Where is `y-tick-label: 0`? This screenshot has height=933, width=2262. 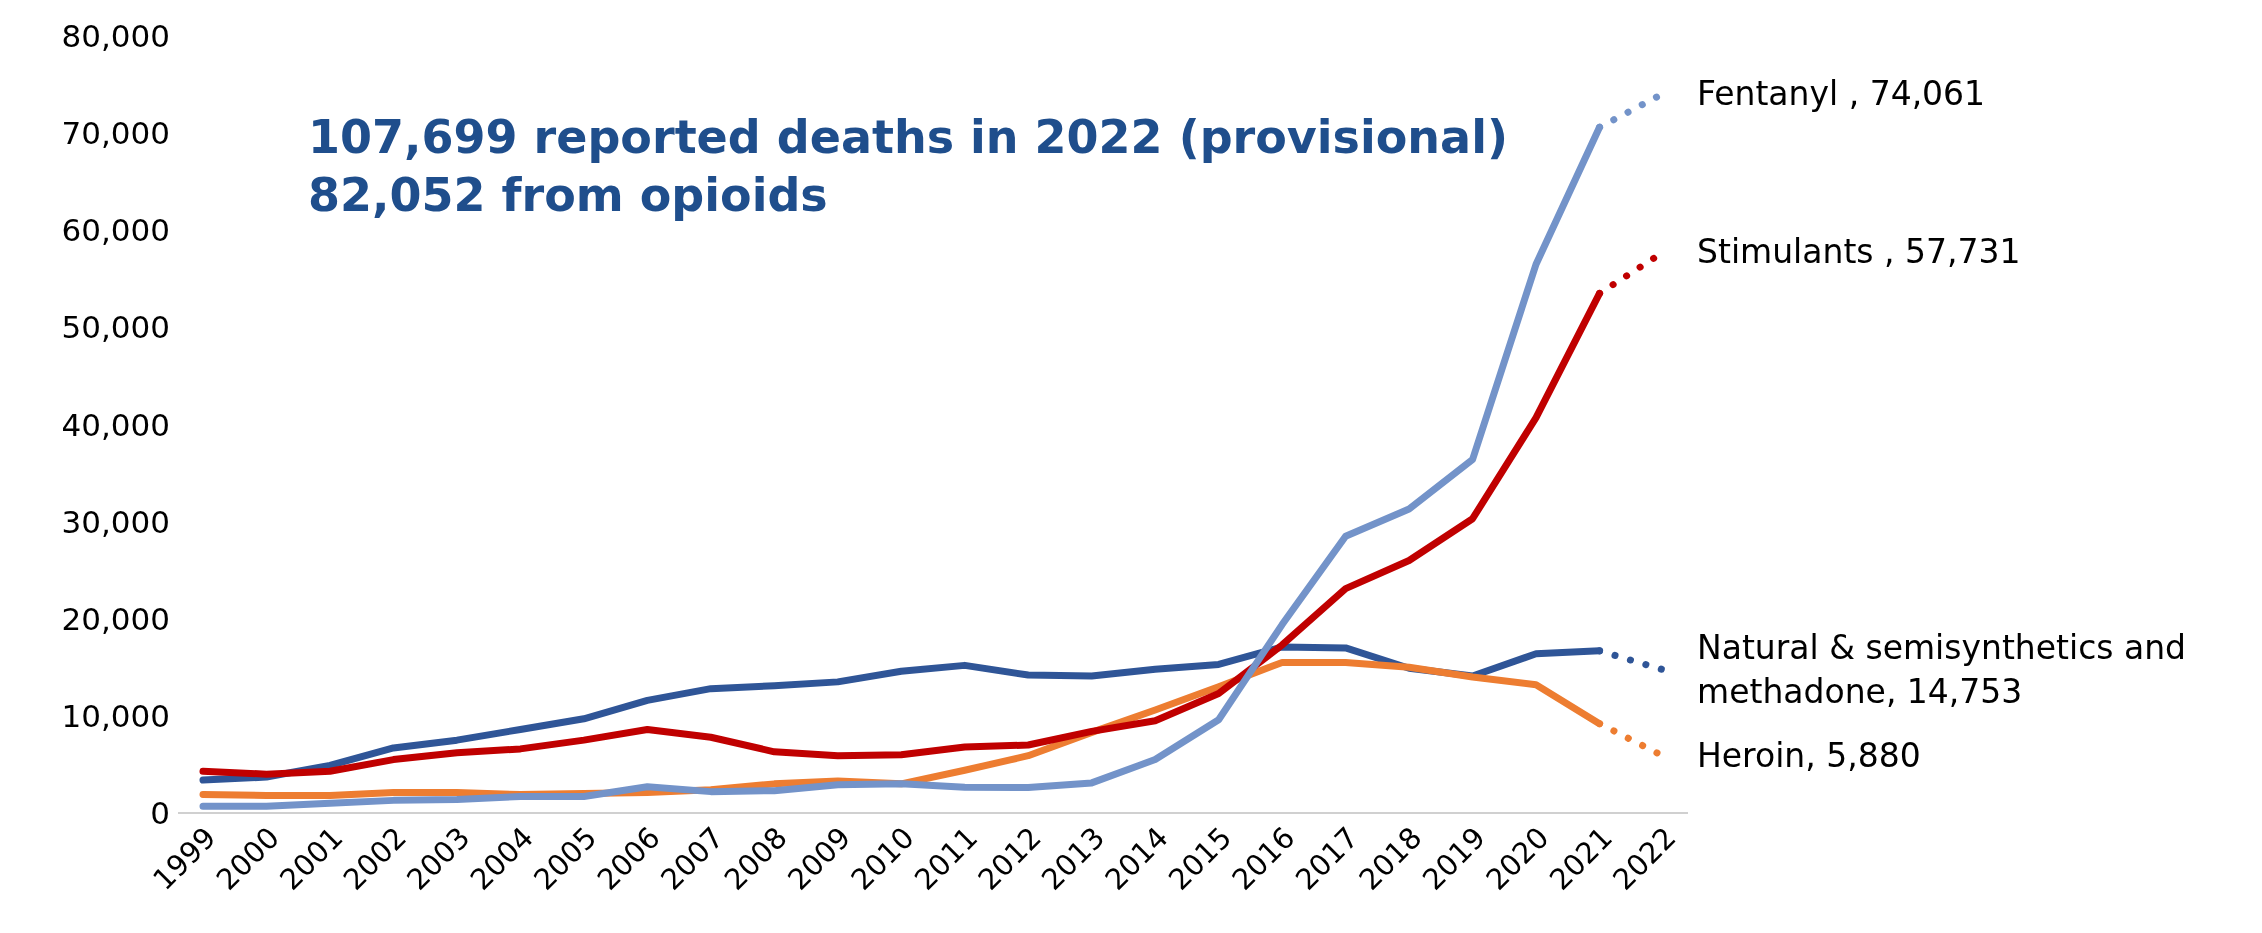
y-tick-label: 0 is located at coordinates (160, 813).